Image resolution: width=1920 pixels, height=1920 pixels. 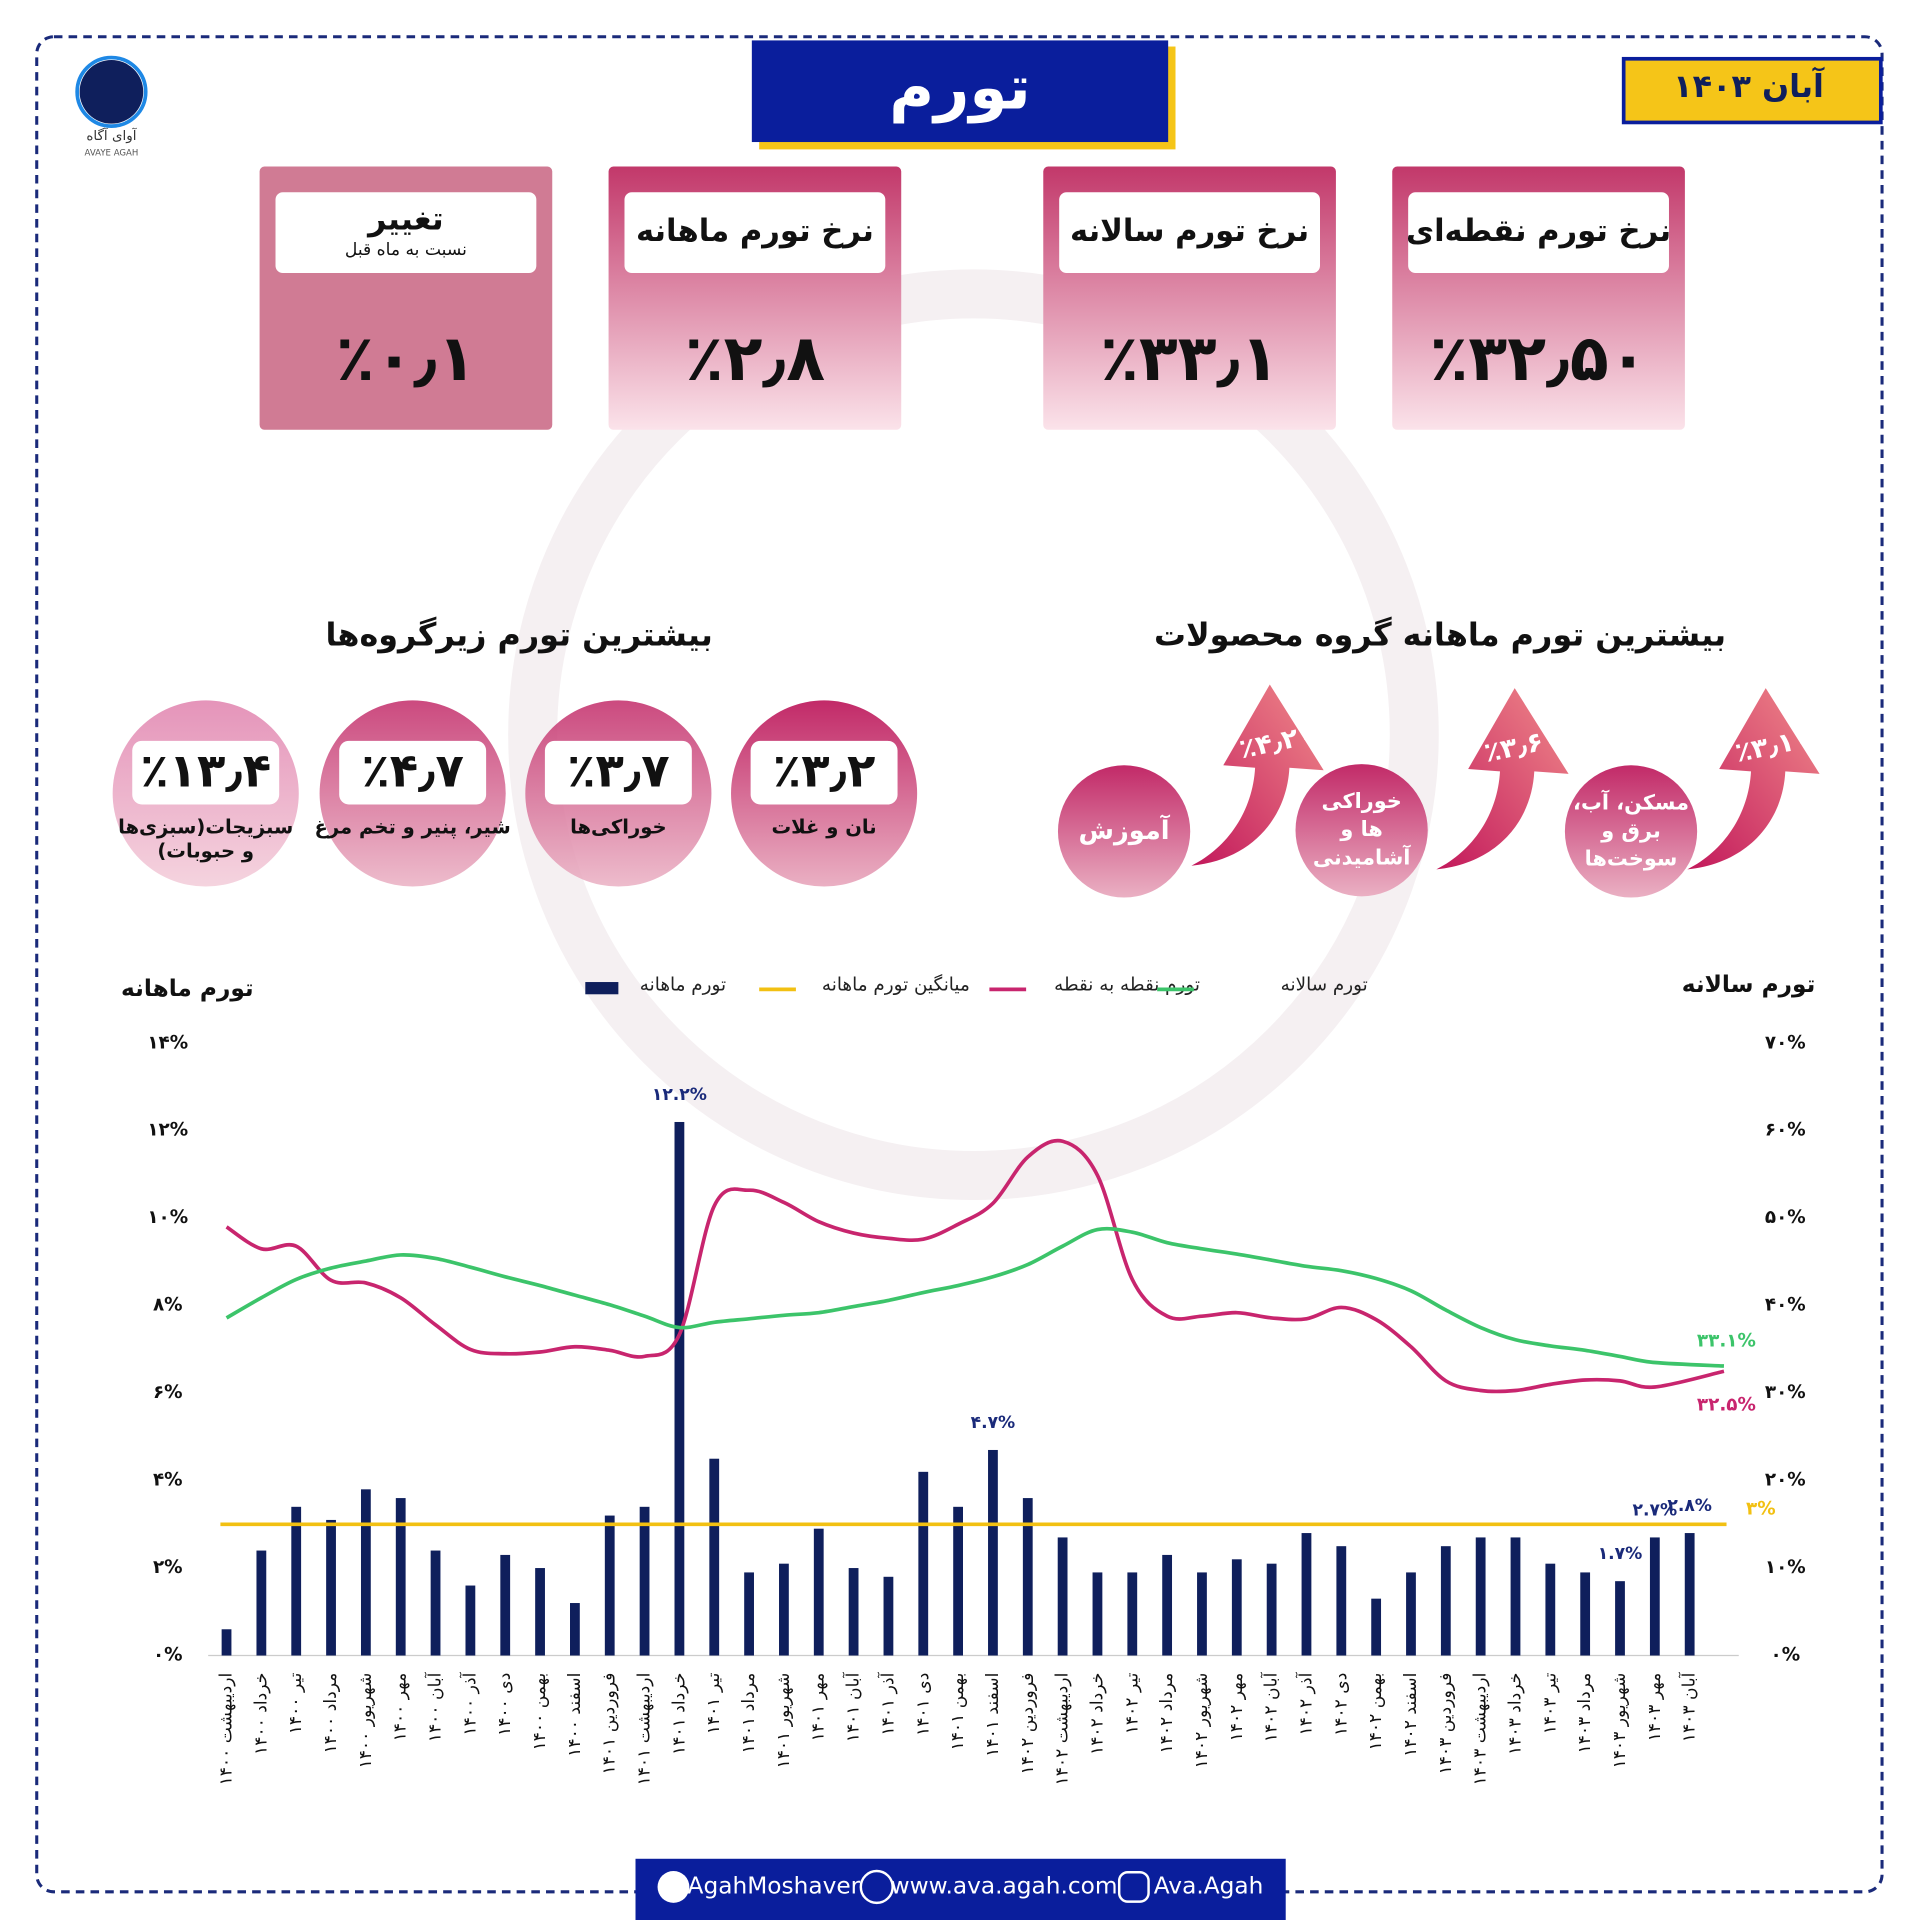 I want to click on x-tick-label: مرداد ۱۴۰۲, so click(x=1167, y=1713).